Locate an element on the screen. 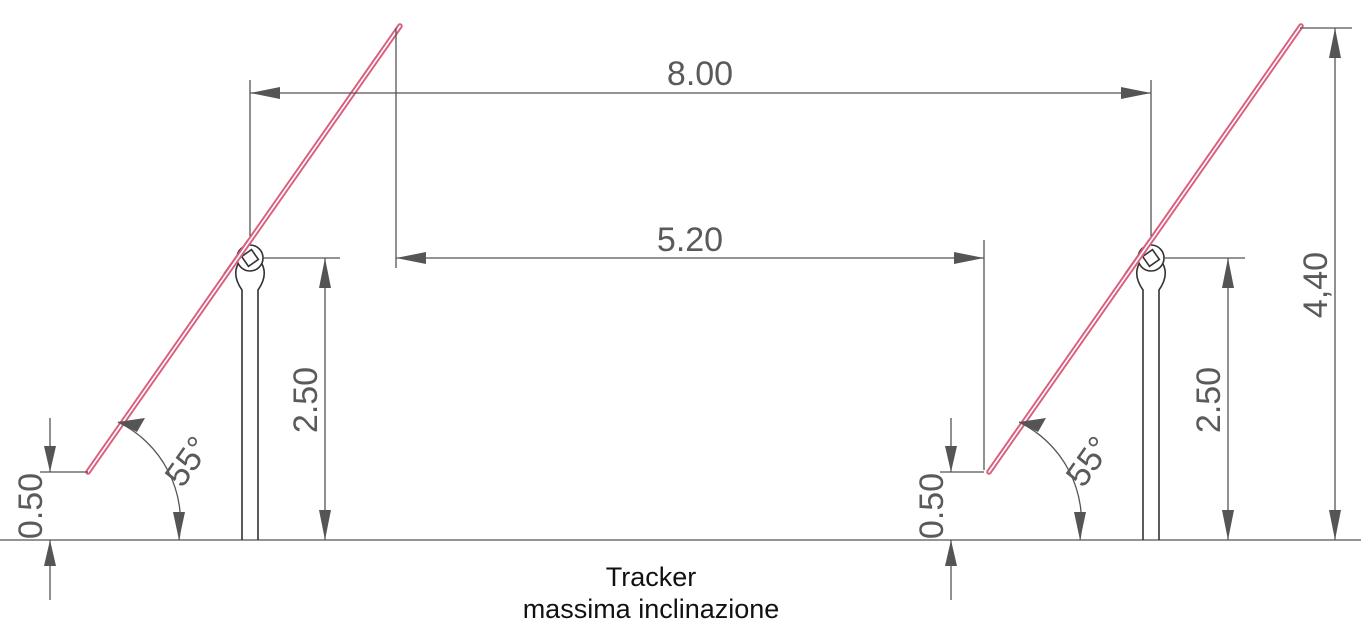 This screenshot has width=1361, height=625. clearance-left-label: 0.50 is located at coordinates (31, 506).